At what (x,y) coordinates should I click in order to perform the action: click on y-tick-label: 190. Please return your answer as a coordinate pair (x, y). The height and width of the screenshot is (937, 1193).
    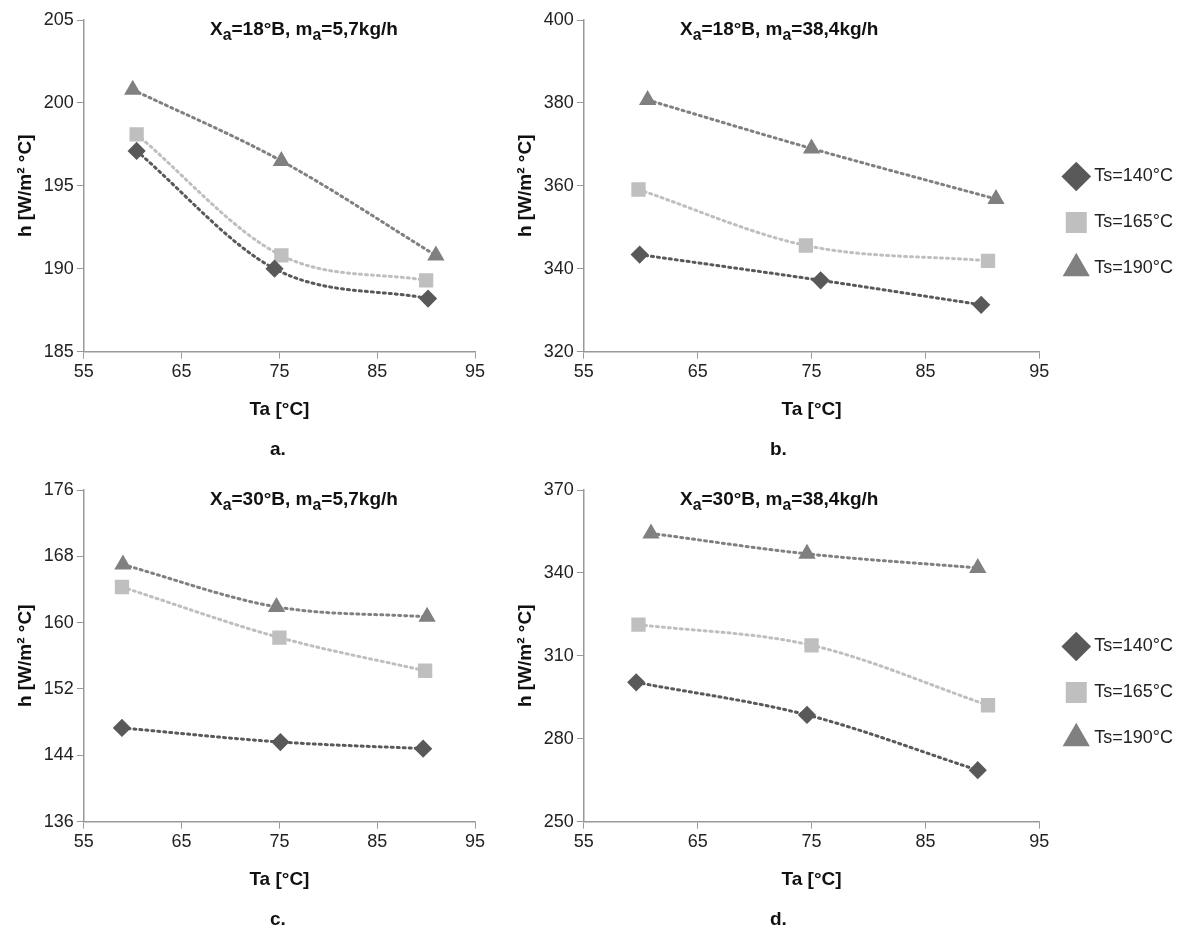
    Looking at the image, I should click on (58, 267).